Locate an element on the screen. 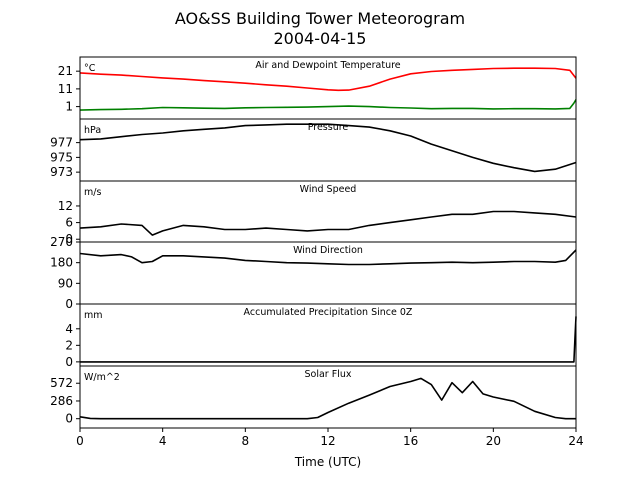  x-tick-label: 20 is located at coordinates (493, 441).